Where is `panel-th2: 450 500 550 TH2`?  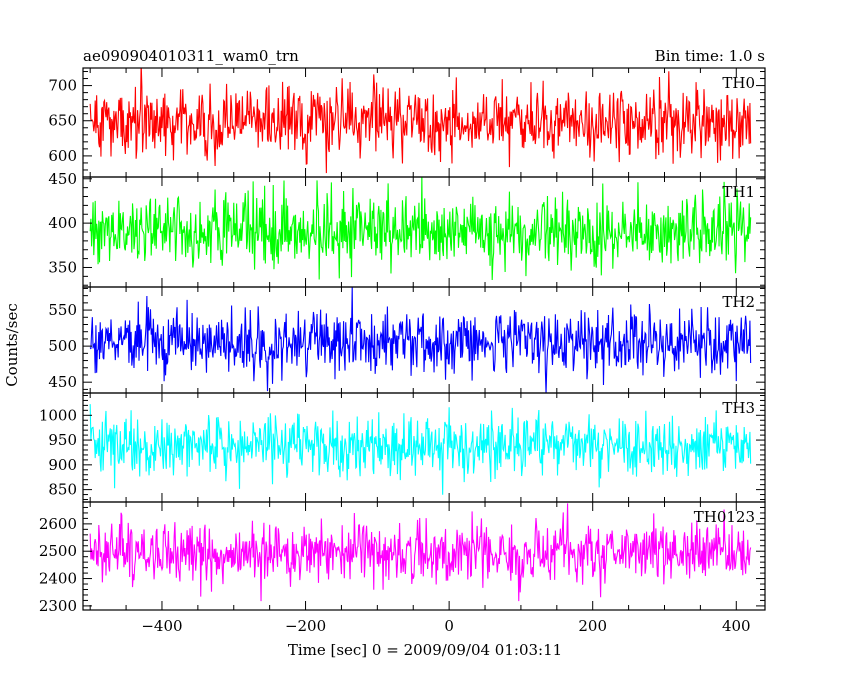 panel-th2: 450 500 550 TH2 is located at coordinates (407, 340).